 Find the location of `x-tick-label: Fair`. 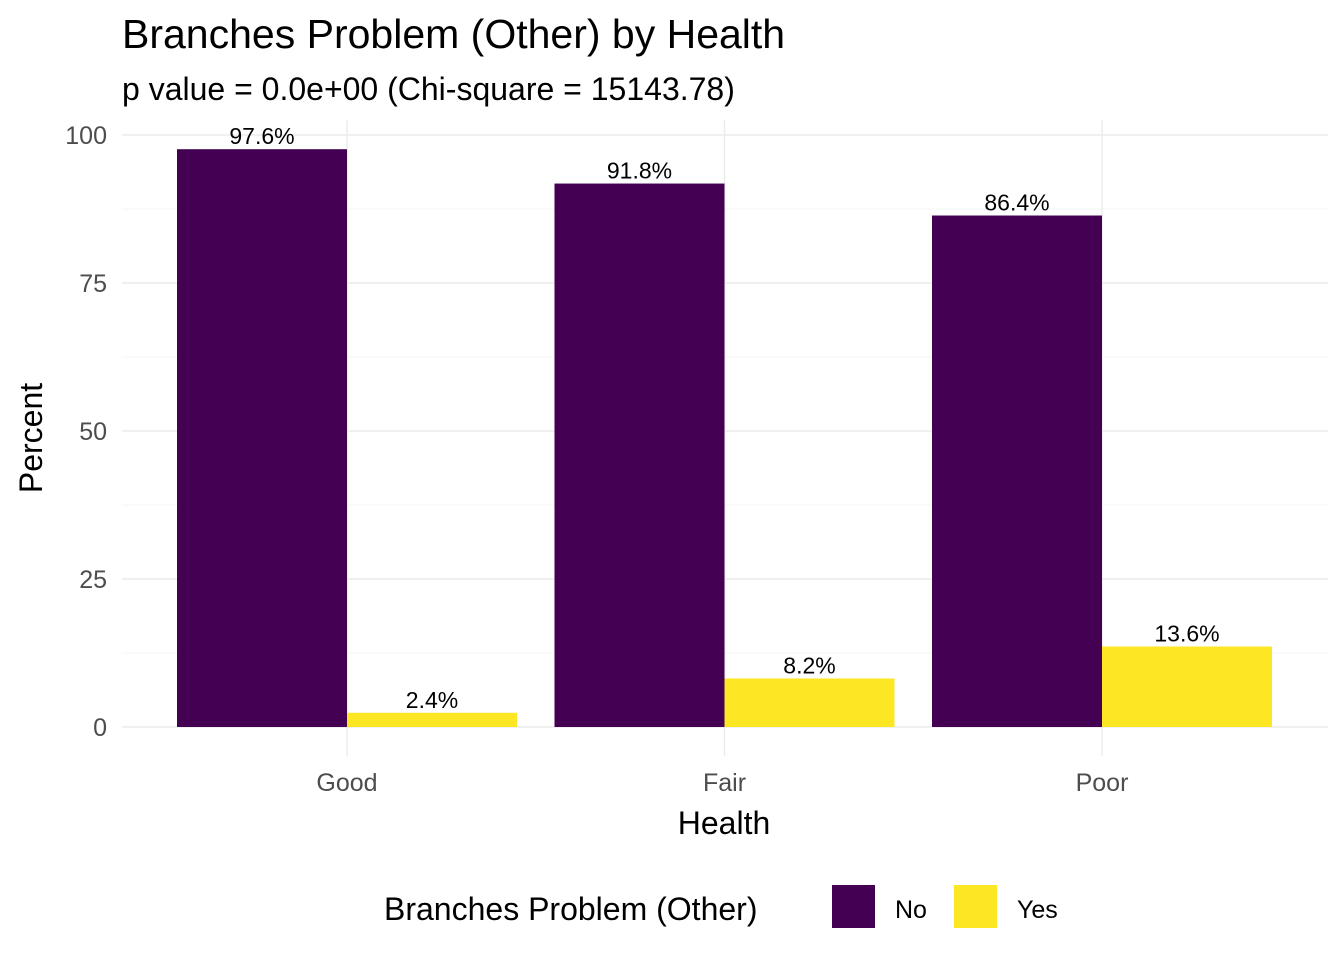

x-tick-label: Fair is located at coordinates (724, 783).